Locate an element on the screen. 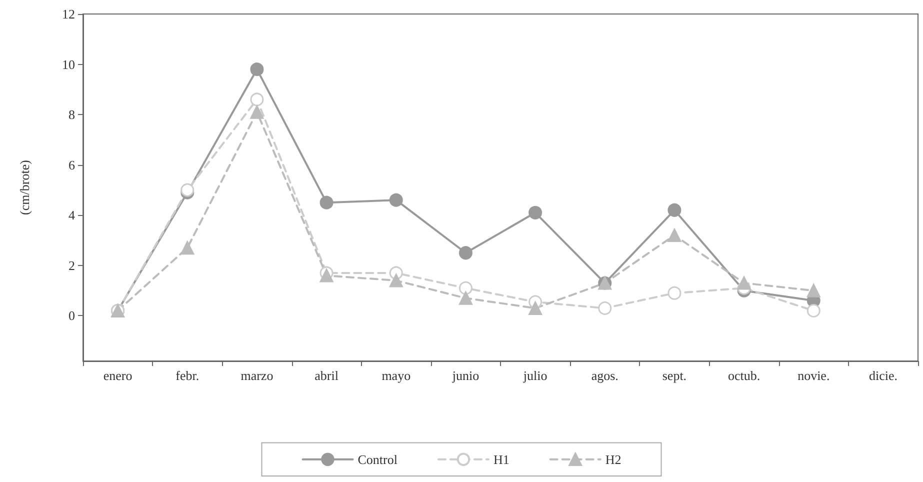  x-tick-label: enero is located at coordinates (117, 375).